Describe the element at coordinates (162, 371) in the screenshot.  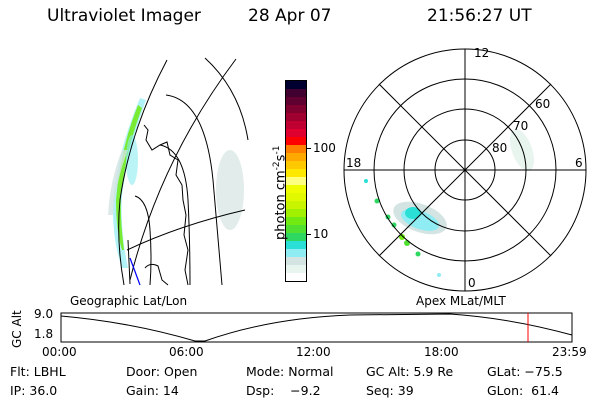
I see `door-info: Door: Open` at that location.